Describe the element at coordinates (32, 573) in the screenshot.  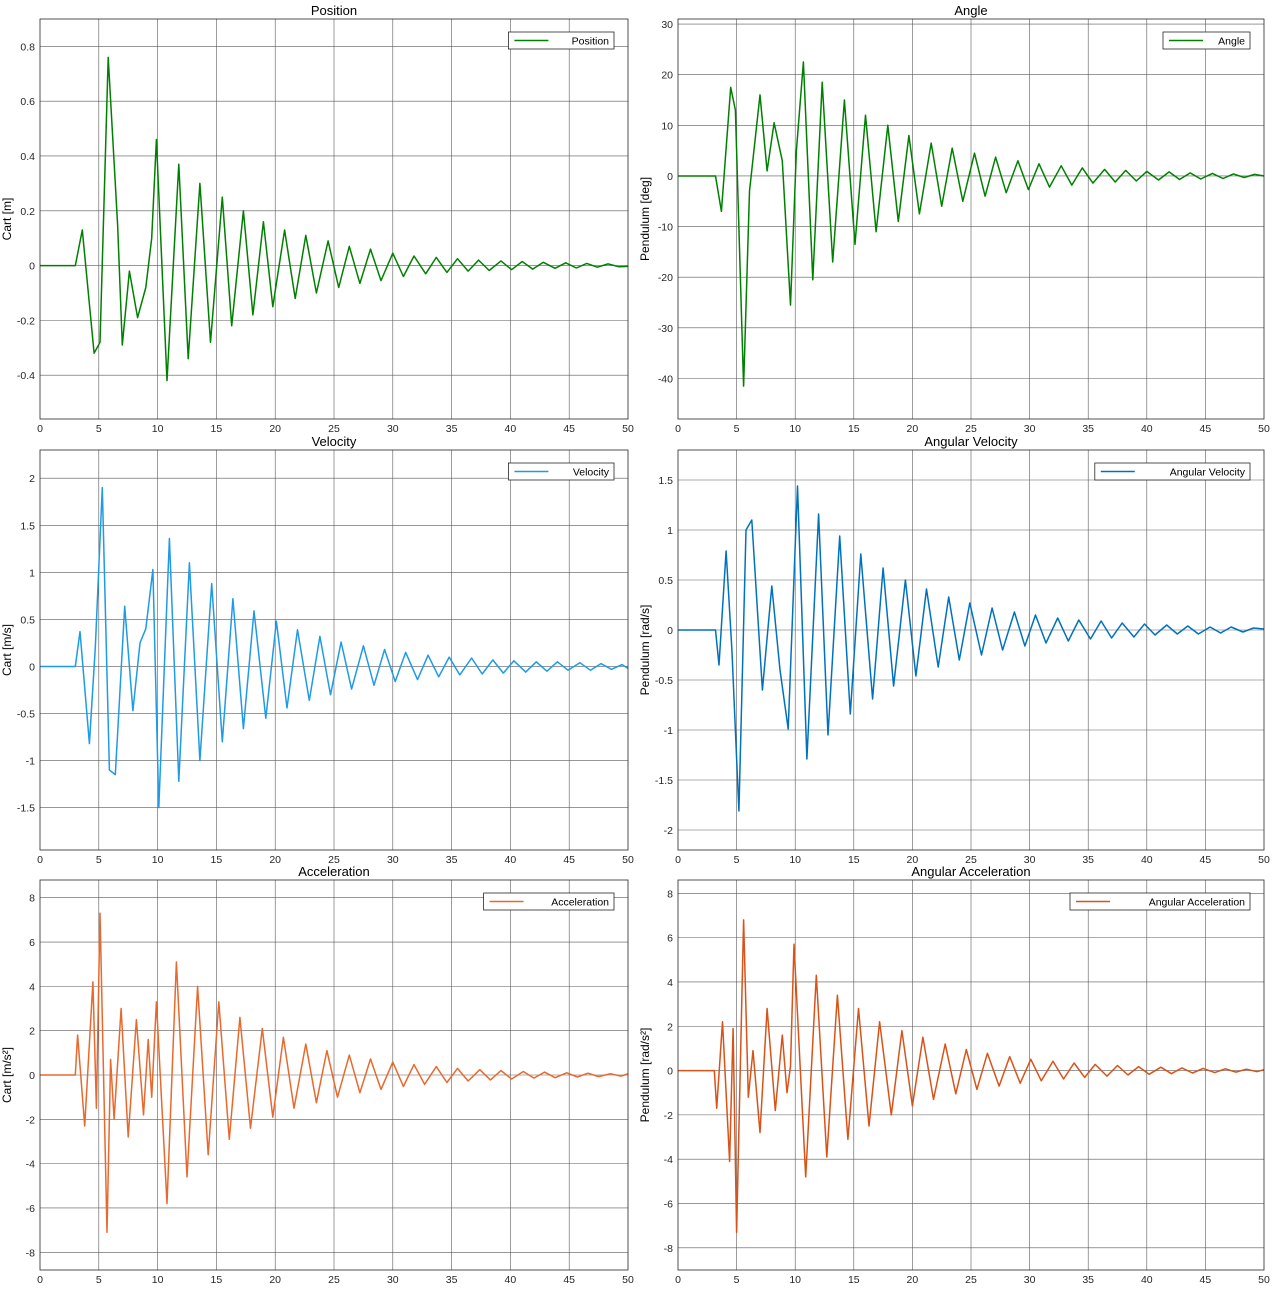
I see `y-tick-label: 1` at that location.